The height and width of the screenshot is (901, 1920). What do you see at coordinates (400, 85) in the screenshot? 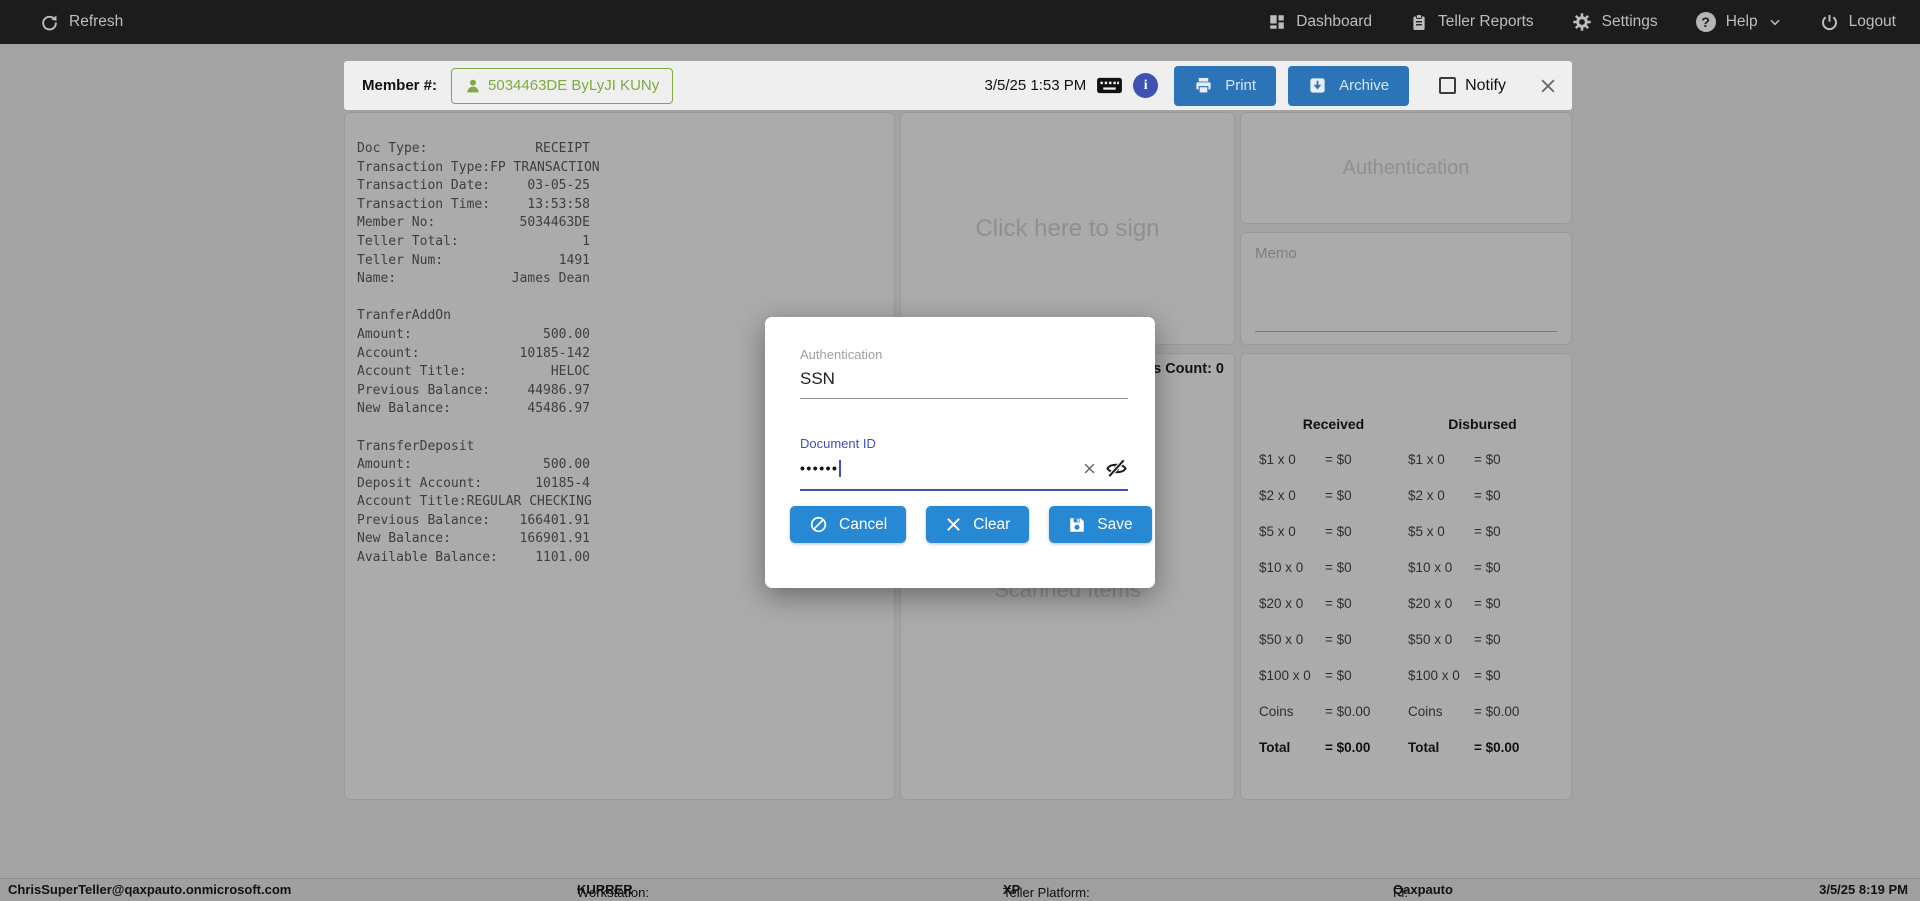
I see `member-number-label: Member #:` at bounding box center [400, 85].